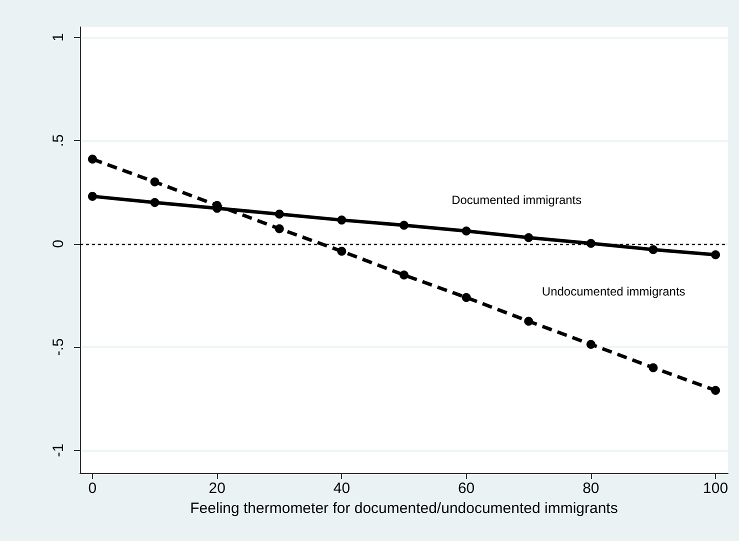 This screenshot has width=739, height=541. I want to click on x-tick-label: 60, so click(466, 488).